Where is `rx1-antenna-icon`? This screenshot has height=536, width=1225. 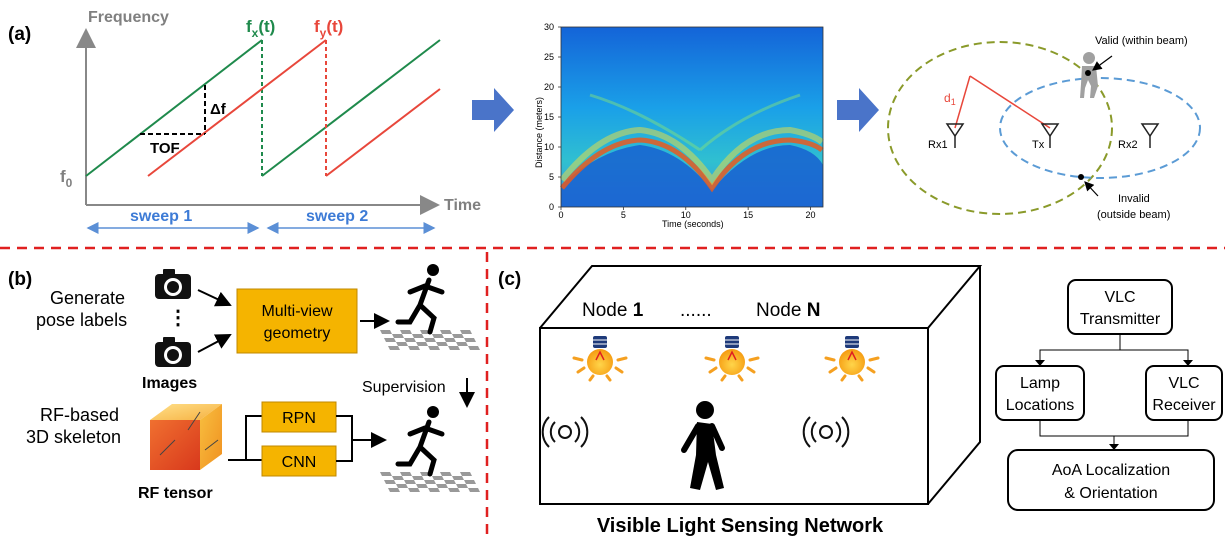 rx1-antenna-icon is located at coordinates (955, 135).